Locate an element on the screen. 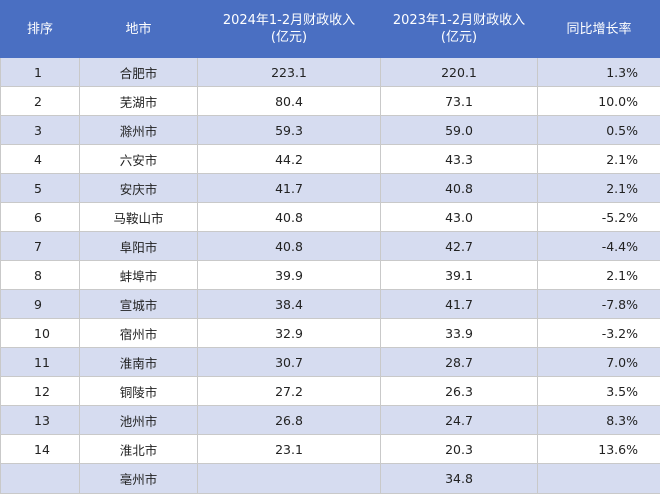  cell-city: 阜阳市 is located at coordinates (139, 246).